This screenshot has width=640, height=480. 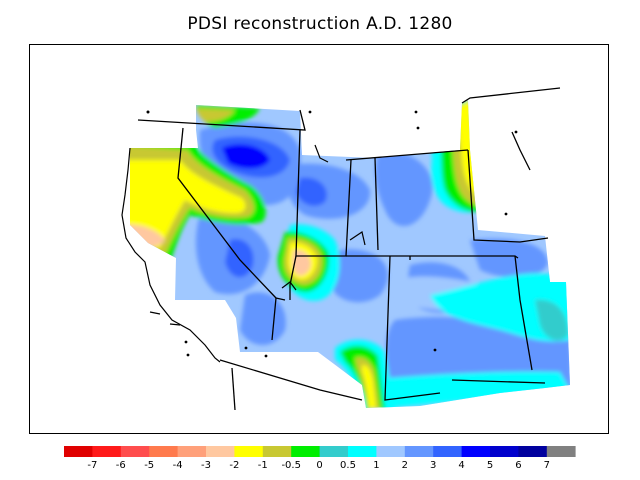 I want to click on legend-tick-label: -6, so click(x=121, y=465).